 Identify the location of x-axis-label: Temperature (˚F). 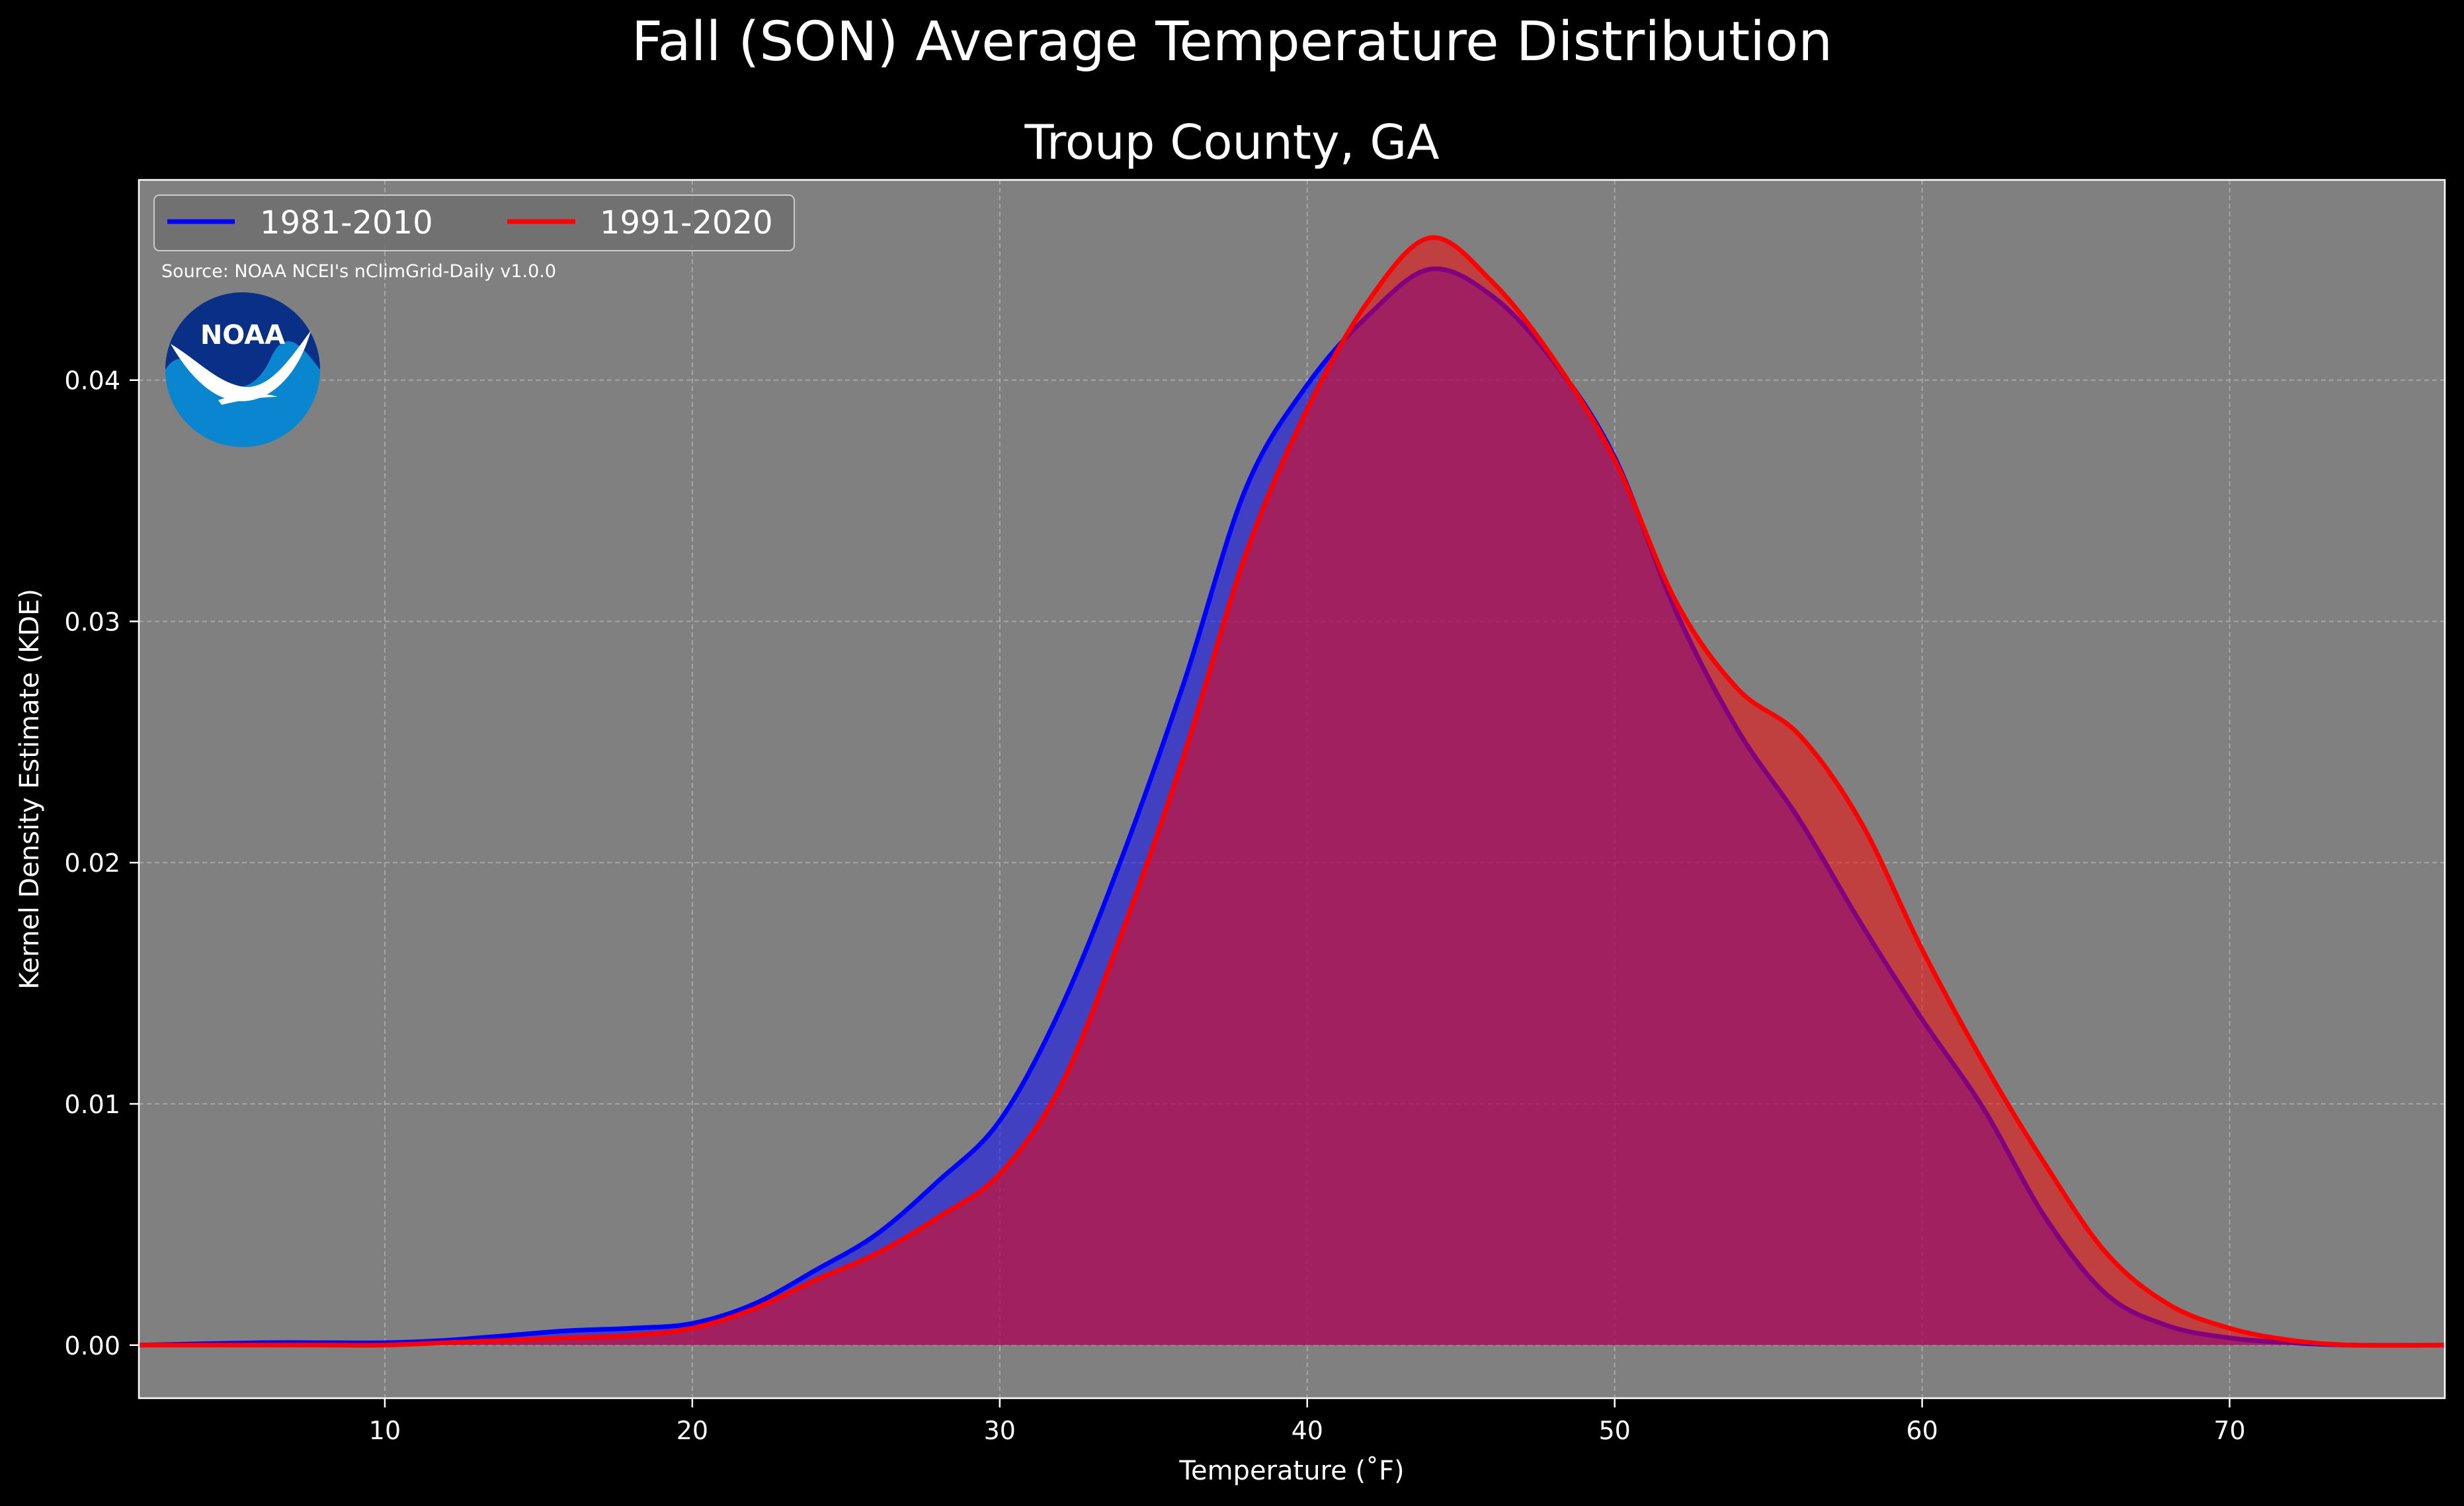
(1291, 1471).